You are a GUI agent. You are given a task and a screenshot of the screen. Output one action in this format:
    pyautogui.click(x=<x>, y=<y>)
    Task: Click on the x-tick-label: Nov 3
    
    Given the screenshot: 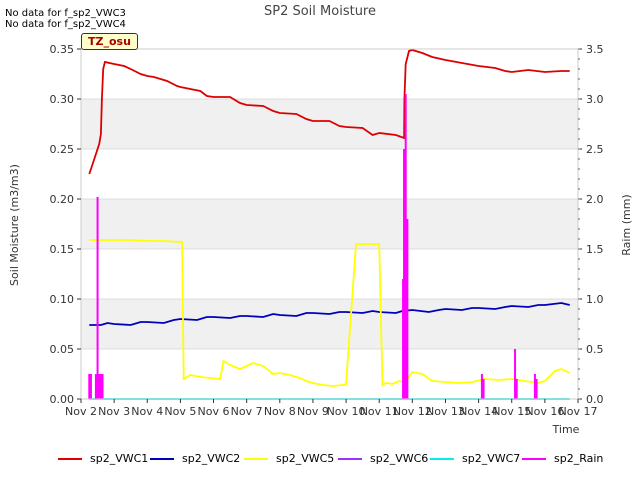 What is the action you would take?
    pyautogui.click(x=114, y=411)
    